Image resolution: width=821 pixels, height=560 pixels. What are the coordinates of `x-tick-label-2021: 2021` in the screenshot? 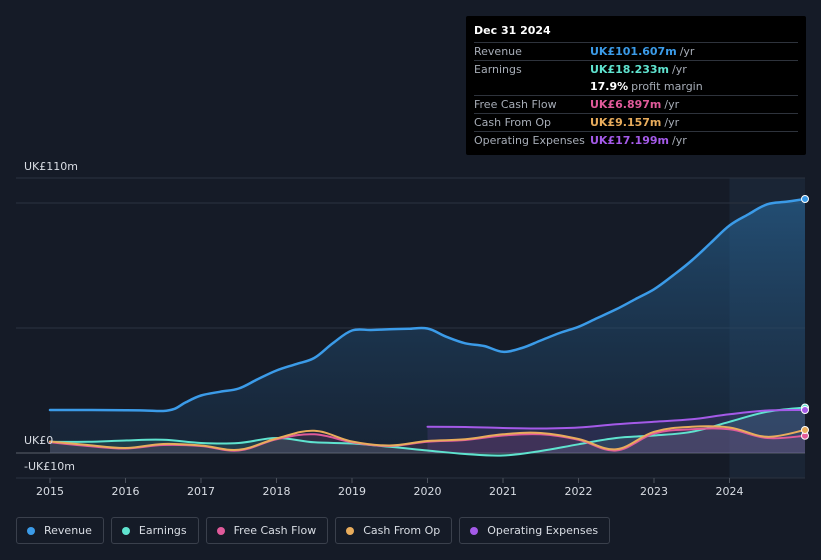 It's located at (503, 491).